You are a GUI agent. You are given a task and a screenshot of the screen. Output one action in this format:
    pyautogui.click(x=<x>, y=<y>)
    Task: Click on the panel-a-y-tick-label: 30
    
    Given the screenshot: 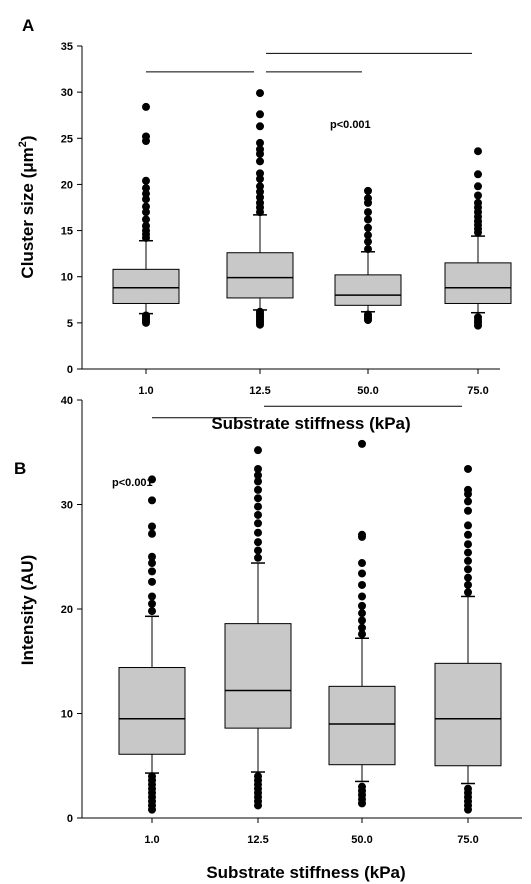 What is the action you would take?
    pyautogui.click(x=67, y=93)
    